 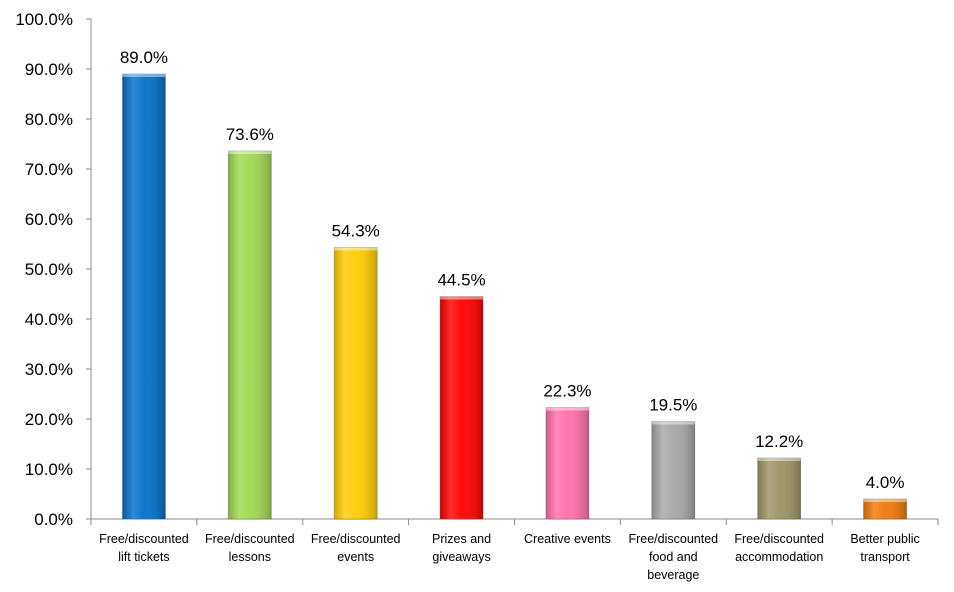 What do you see at coordinates (779, 441) in the screenshot?
I see `data-label: 12.2%` at bounding box center [779, 441].